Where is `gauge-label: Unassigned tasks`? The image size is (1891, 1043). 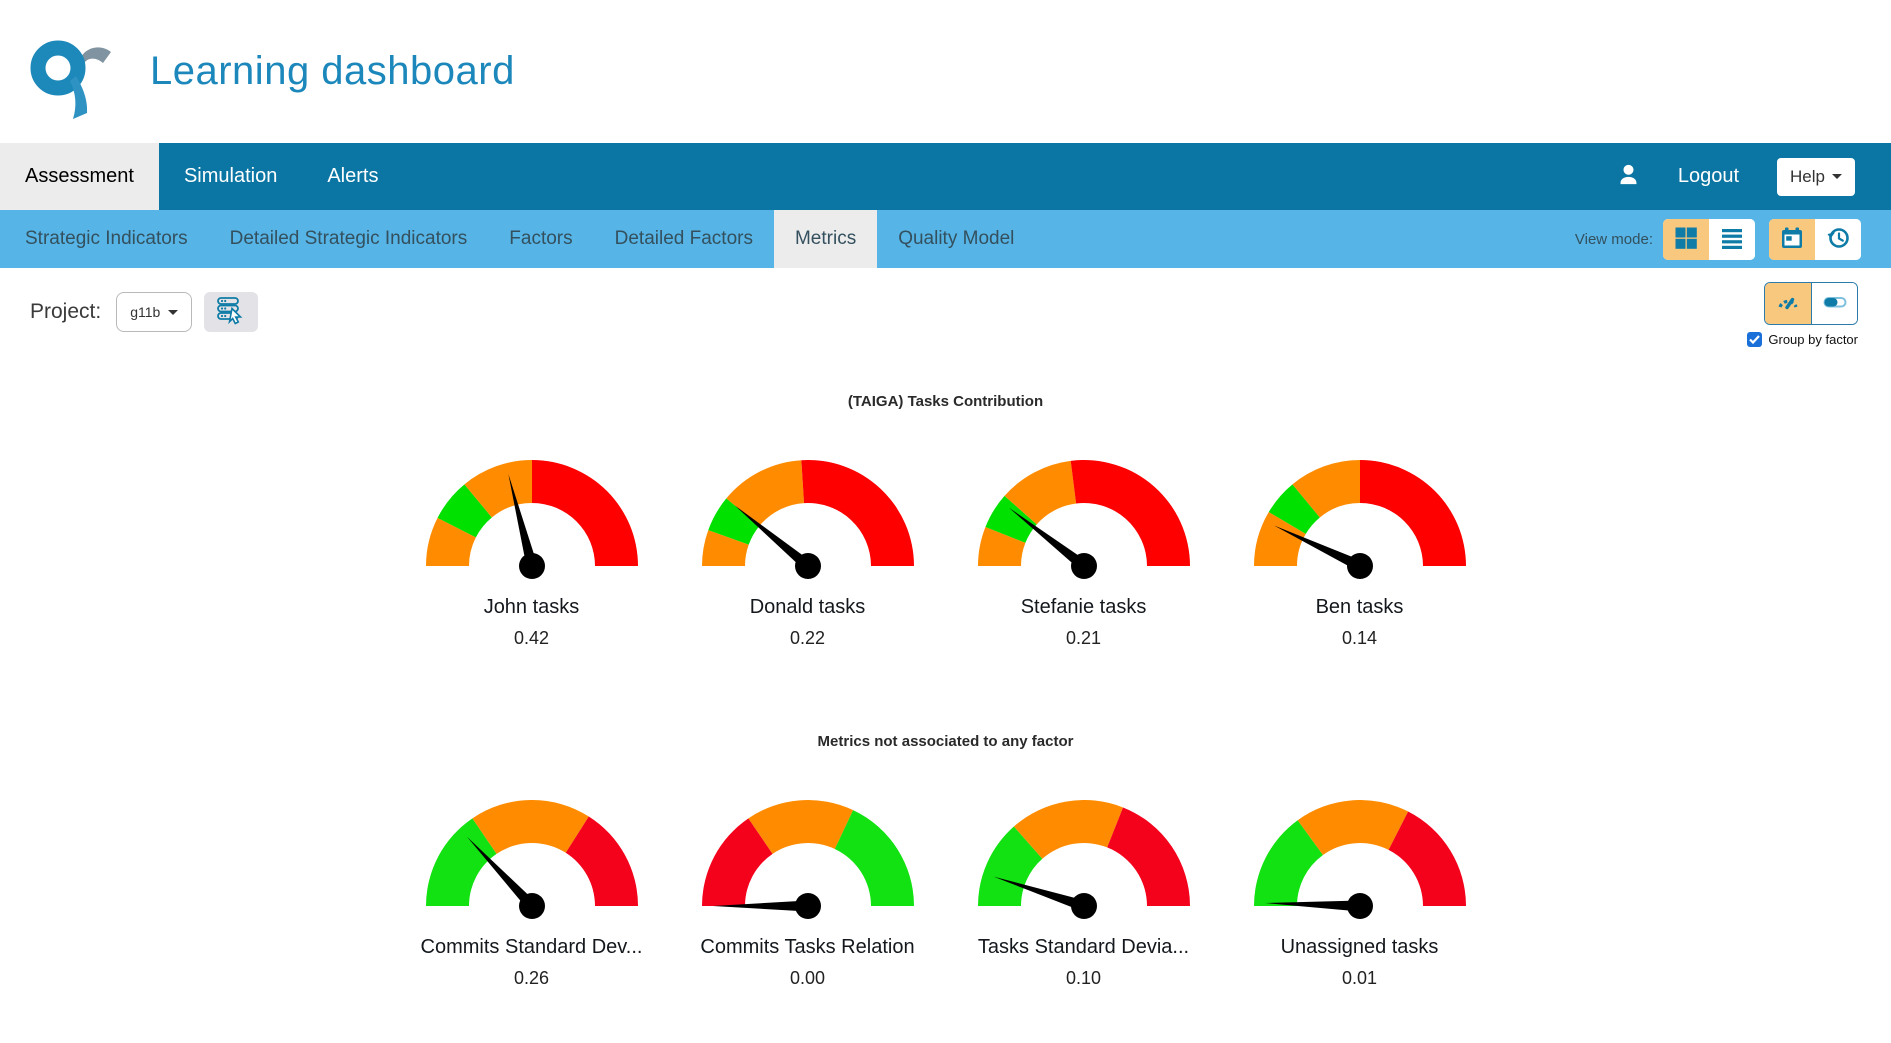
gauge-label: Unassigned tasks is located at coordinates (1359, 947).